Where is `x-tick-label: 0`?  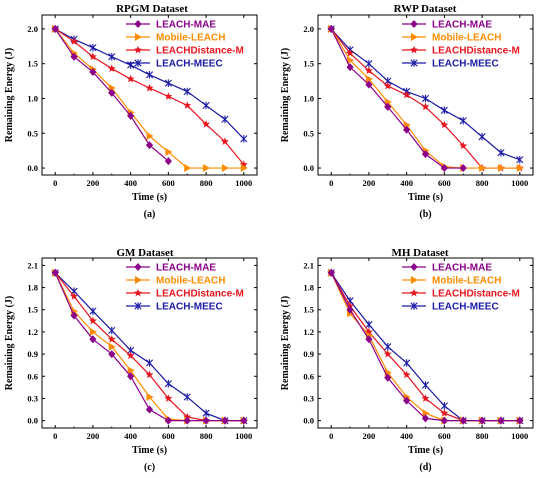
x-tick-label: 0 is located at coordinates (331, 183).